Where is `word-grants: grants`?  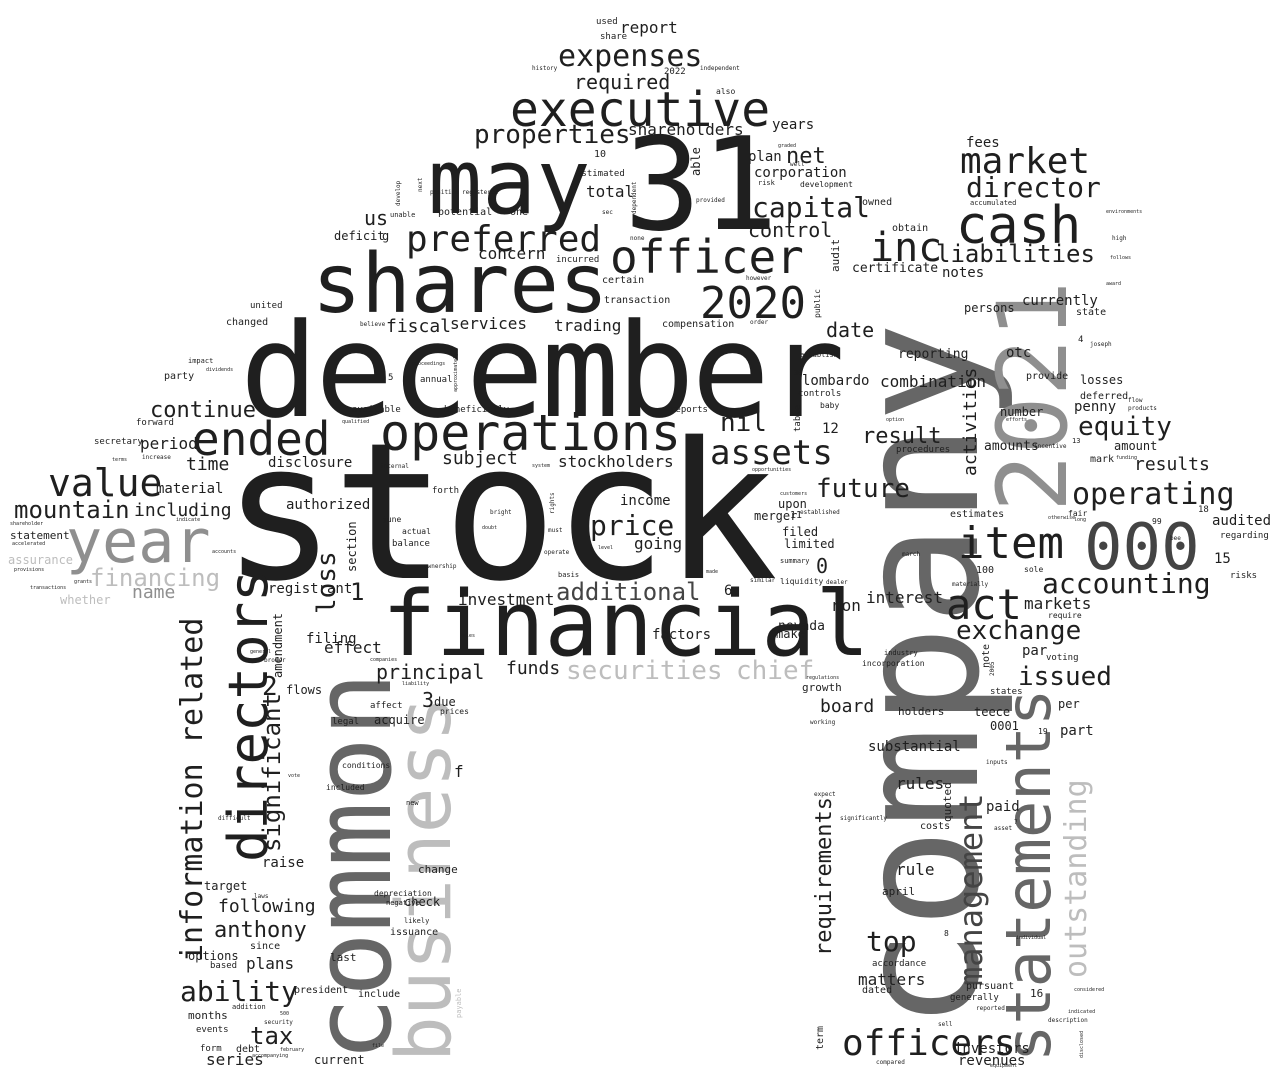 word-grants: grants is located at coordinates (83, 582).